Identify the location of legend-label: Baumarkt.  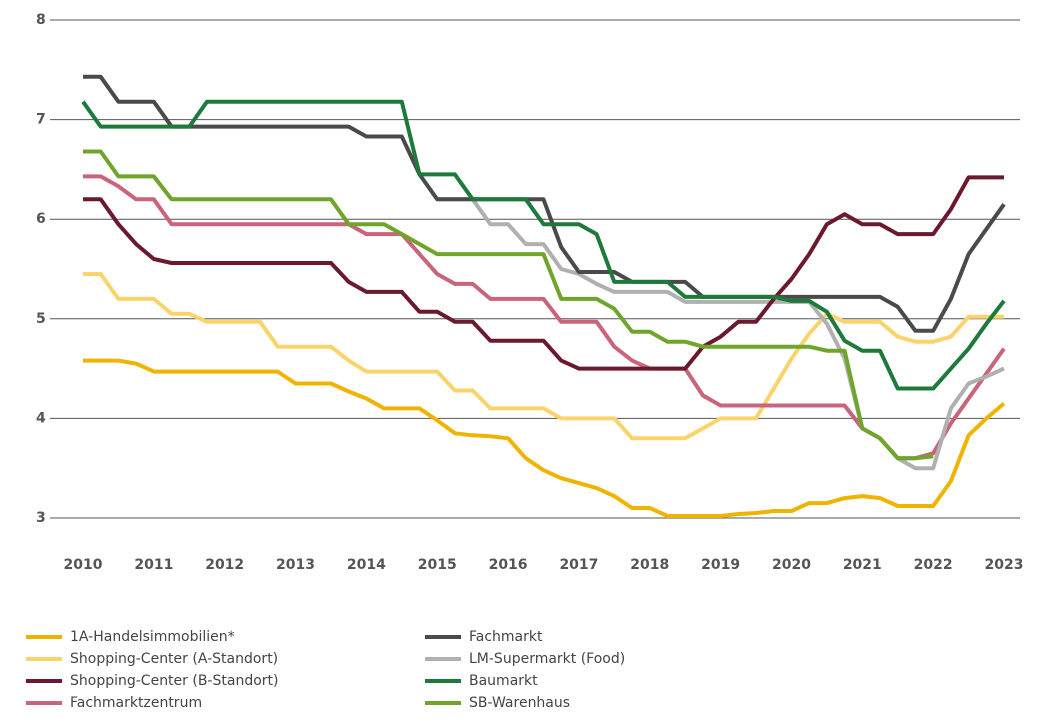
(503, 681).